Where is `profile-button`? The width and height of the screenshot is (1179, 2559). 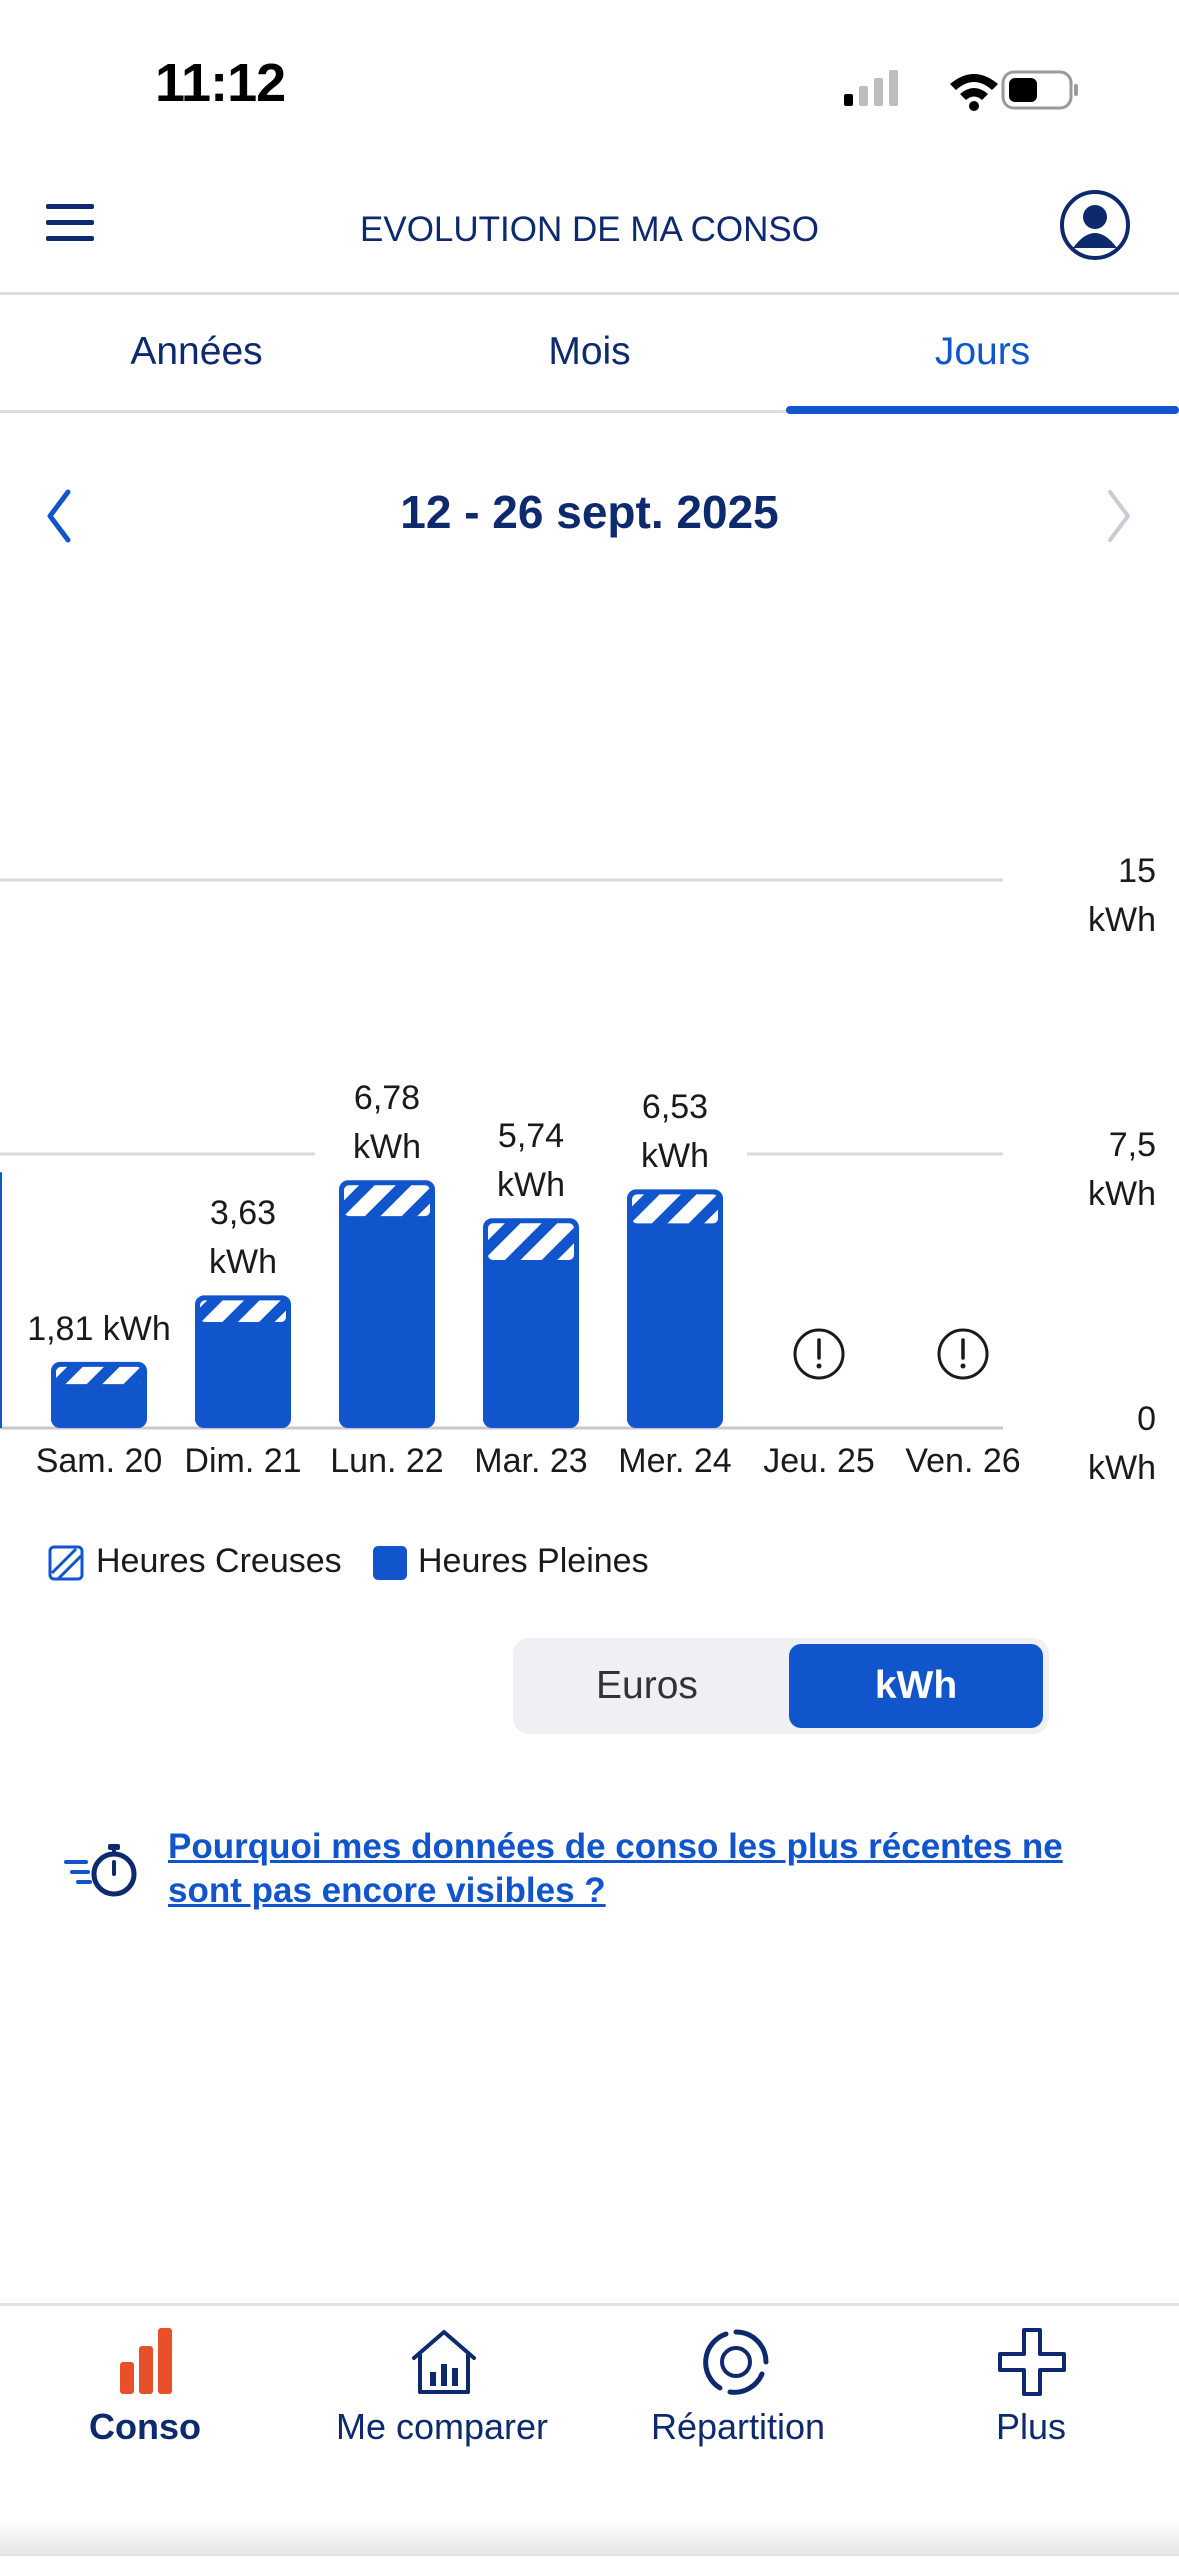
profile-button is located at coordinates (1095, 225).